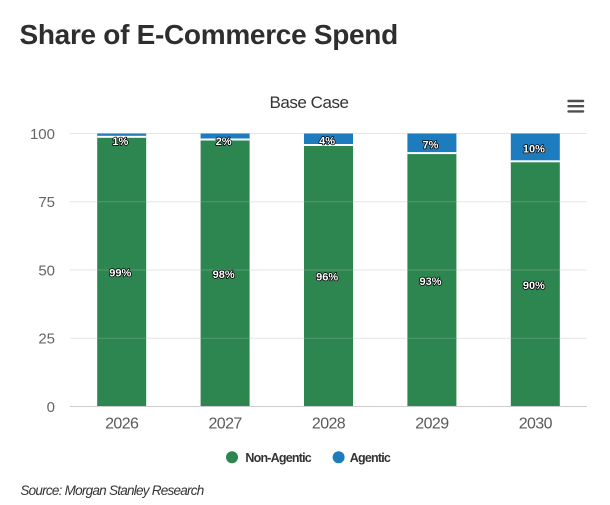 Image resolution: width=610 pixels, height=505 pixels. Describe the element at coordinates (431, 146) in the screenshot. I see `svg-text: 7%` at that location.